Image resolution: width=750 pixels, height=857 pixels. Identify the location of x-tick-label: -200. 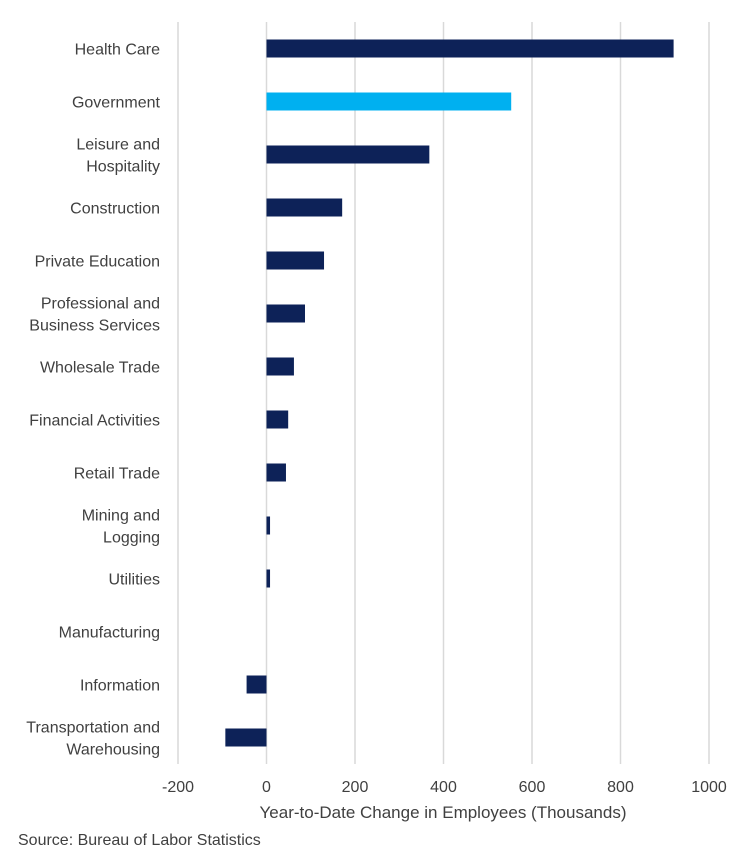
(178, 787).